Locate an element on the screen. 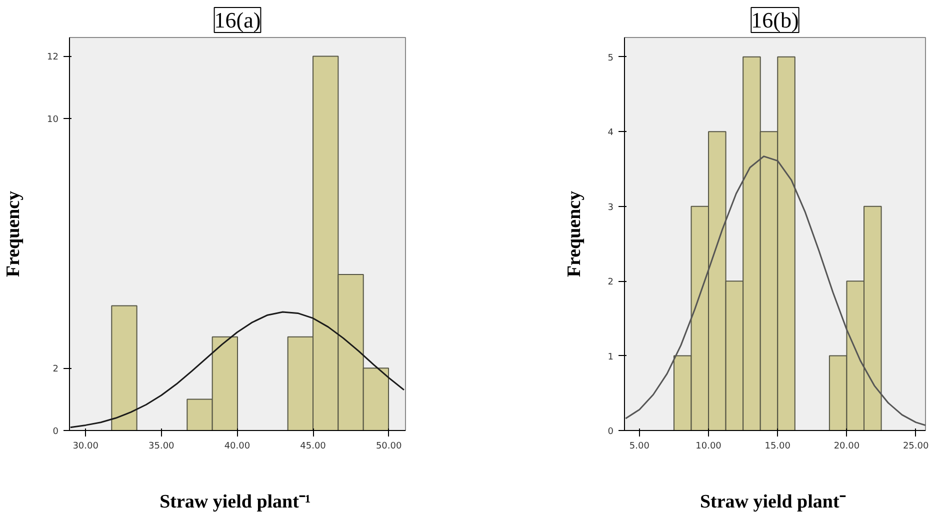  x-axis-title: Straw yield plant⁻¹ is located at coordinates (235, 502).